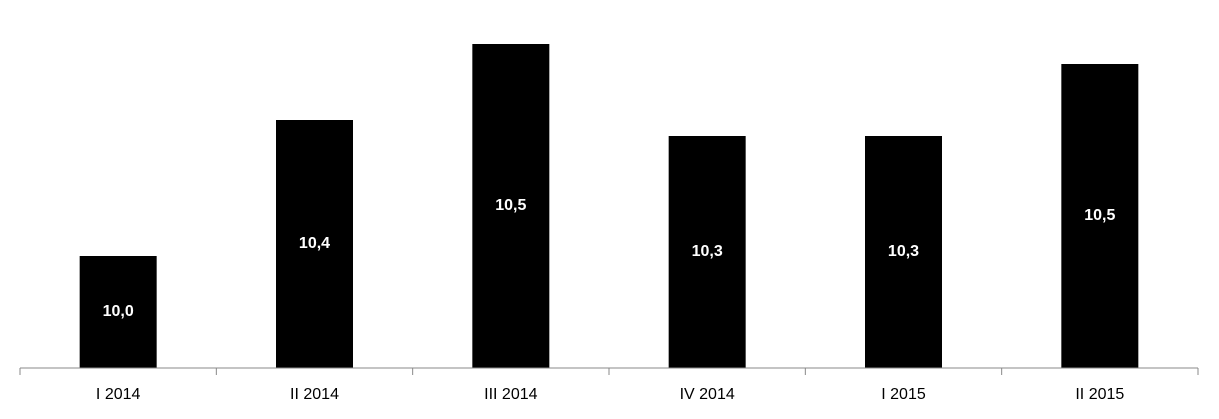 The height and width of the screenshot is (419, 1219). I want to click on x-tick-label: I 2015, so click(903, 394).